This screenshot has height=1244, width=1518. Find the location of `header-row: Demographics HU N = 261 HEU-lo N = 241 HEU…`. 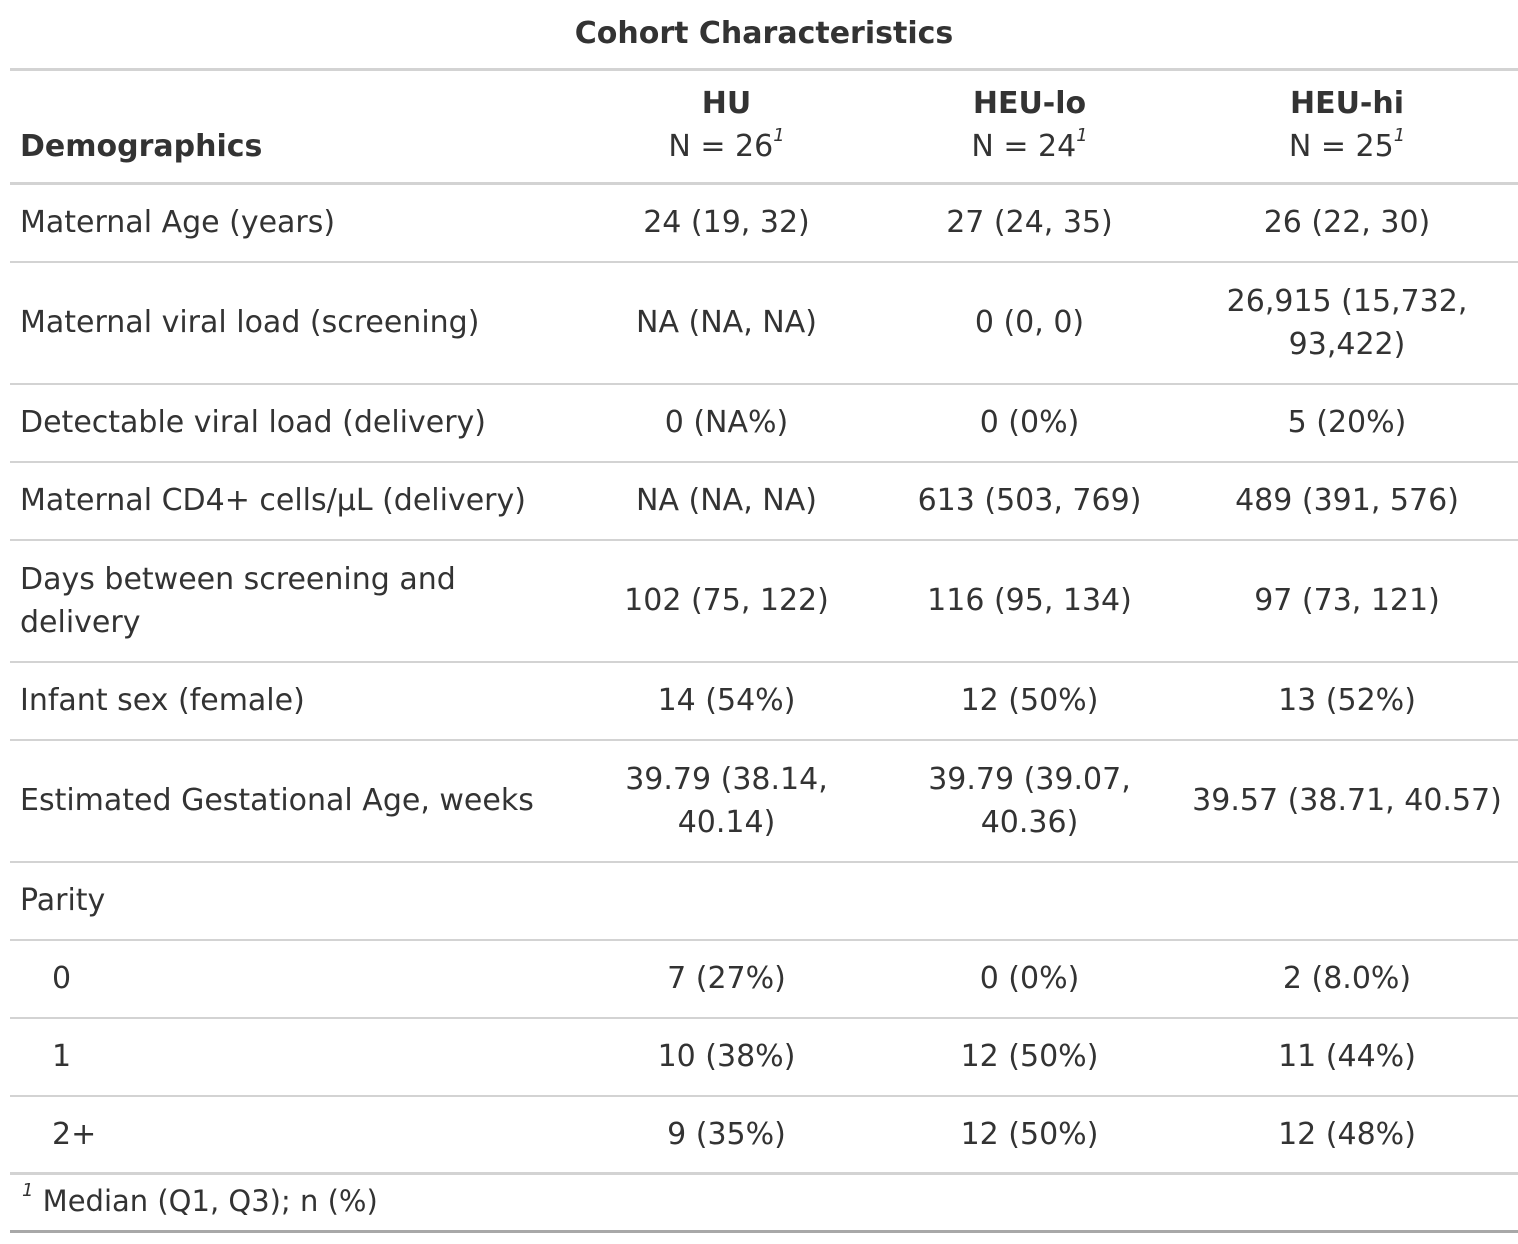

header-row: Demographics HU N = 261 HEU-lo N = 241 HEU… is located at coordinates (764, 126).